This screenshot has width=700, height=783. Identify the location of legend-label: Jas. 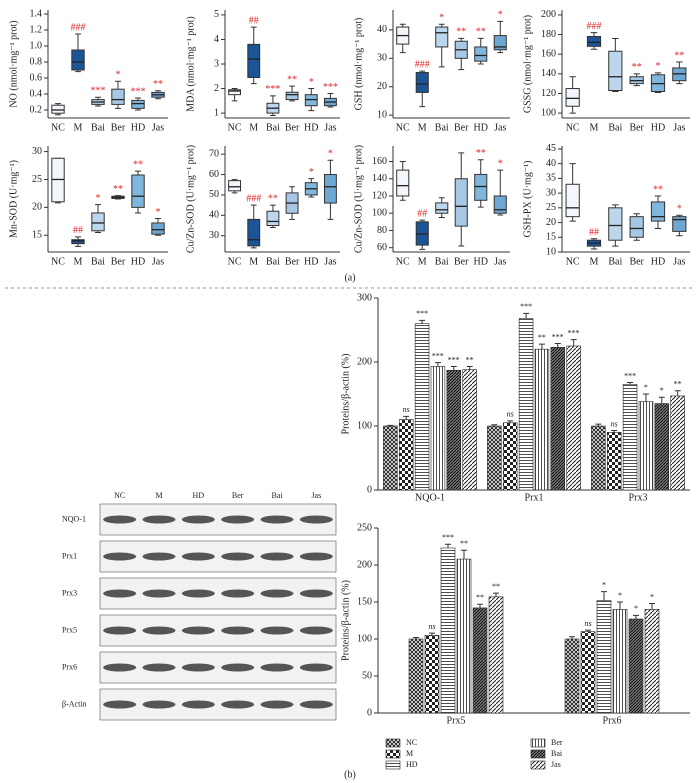
(556, 764).